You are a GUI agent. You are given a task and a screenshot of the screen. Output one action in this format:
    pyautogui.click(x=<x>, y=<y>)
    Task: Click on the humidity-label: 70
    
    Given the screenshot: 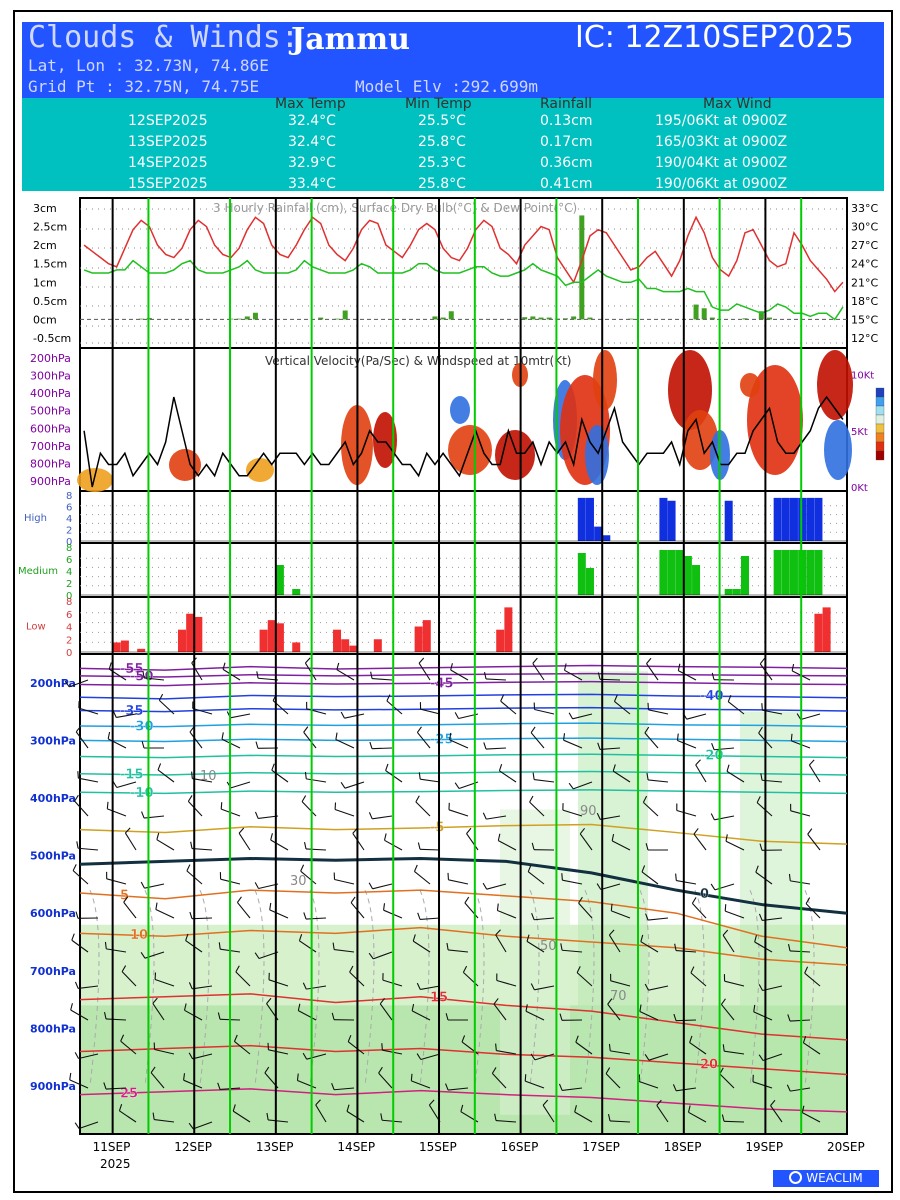 What is the action you would take?
    pyautogui.click(x=618, y=996)
    